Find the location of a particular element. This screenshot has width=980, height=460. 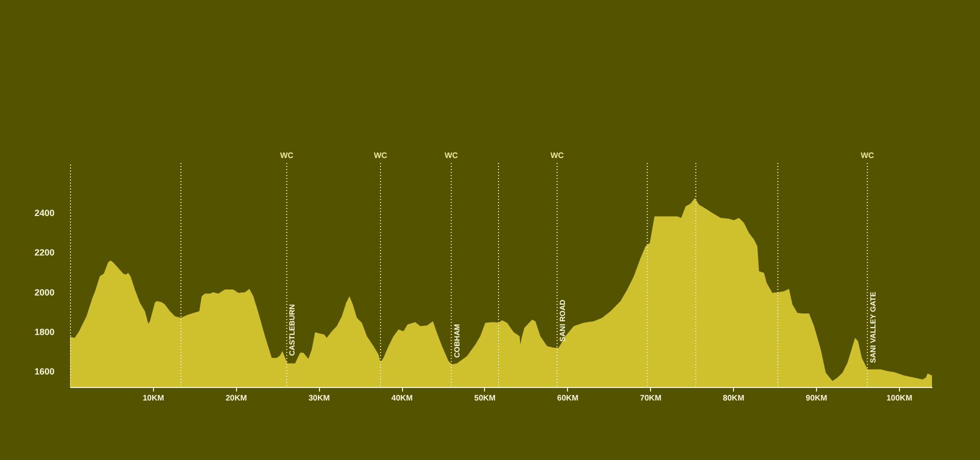

x-tick-label: 10KM is located at coordinates (153, 398).